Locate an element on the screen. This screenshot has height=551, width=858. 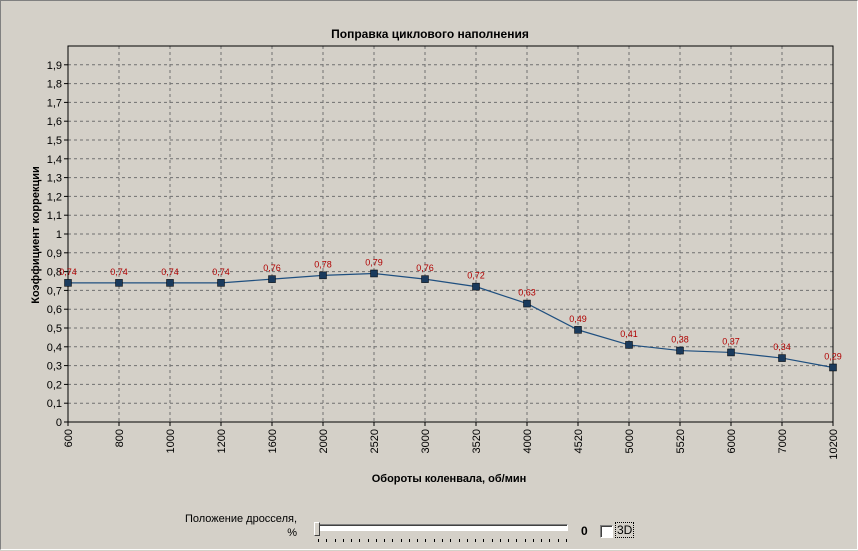
y-tick-label: 0,7 is located at coordinates (54, 291).